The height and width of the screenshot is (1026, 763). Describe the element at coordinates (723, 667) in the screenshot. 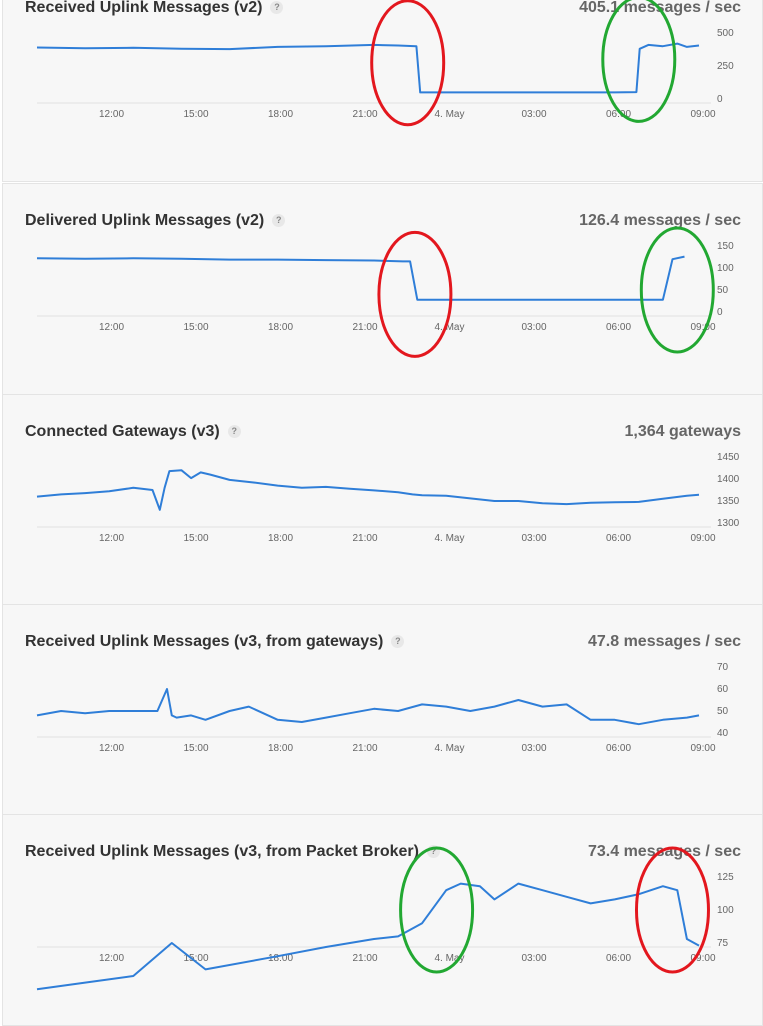

I see `y-tick-label: 70` at that location.